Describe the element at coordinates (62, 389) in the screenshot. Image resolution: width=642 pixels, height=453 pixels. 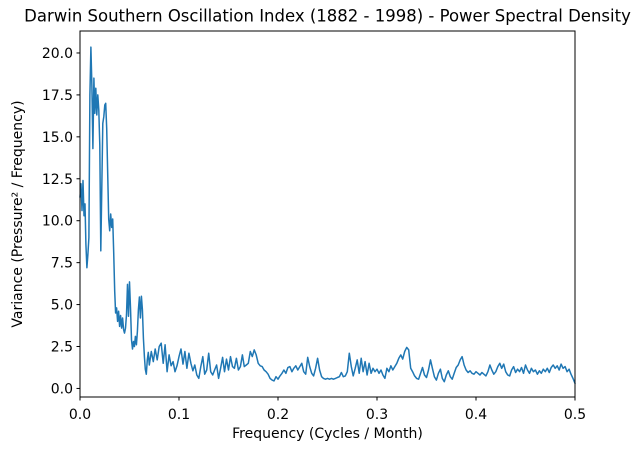
I see `y-tick-label: 0.0` at that location.